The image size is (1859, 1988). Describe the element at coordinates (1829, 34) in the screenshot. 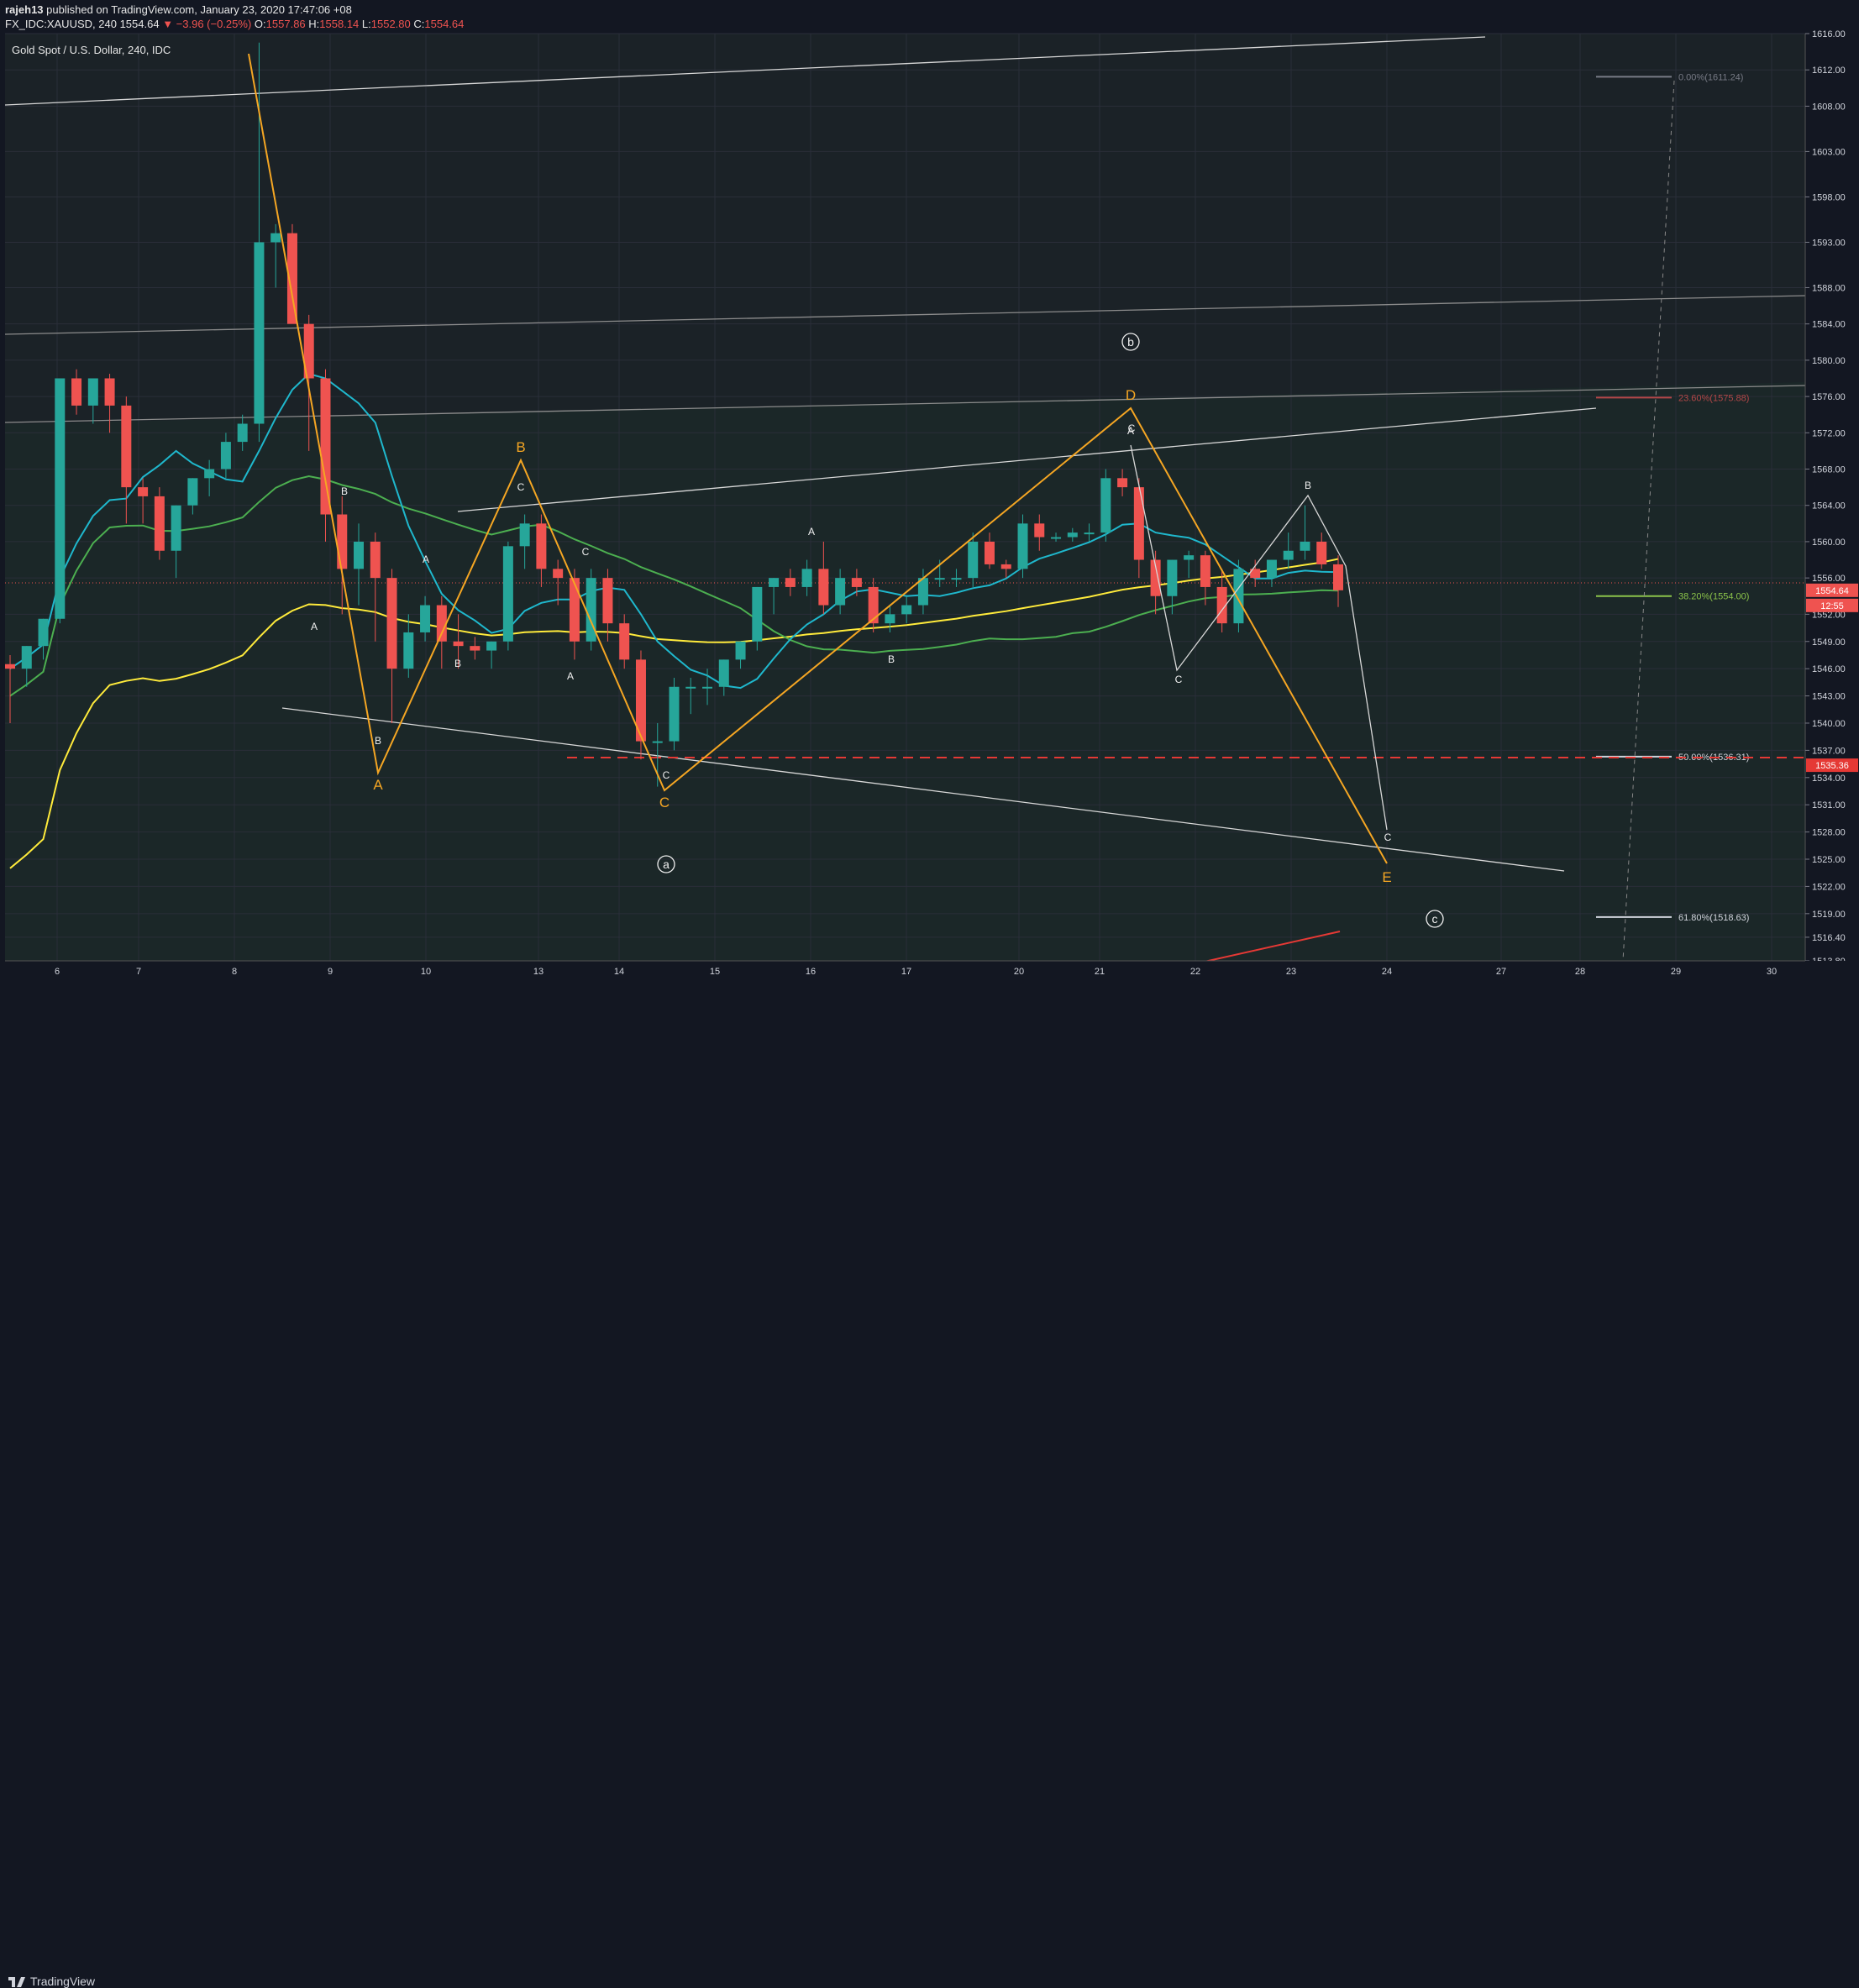

I see `price-tick-label: 1616.00` at that location.